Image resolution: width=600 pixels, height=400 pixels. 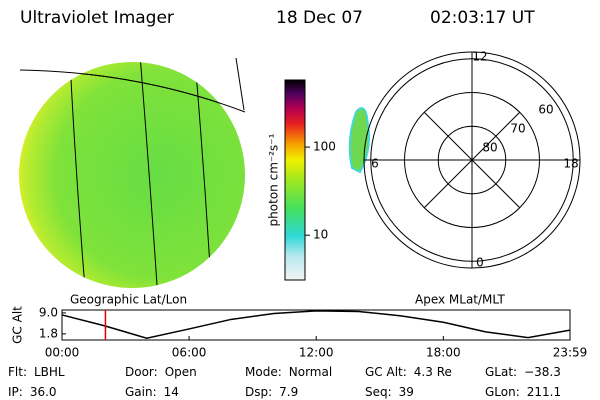 I want to click on status-item: Seq: 39, so click(x=389, y=392).